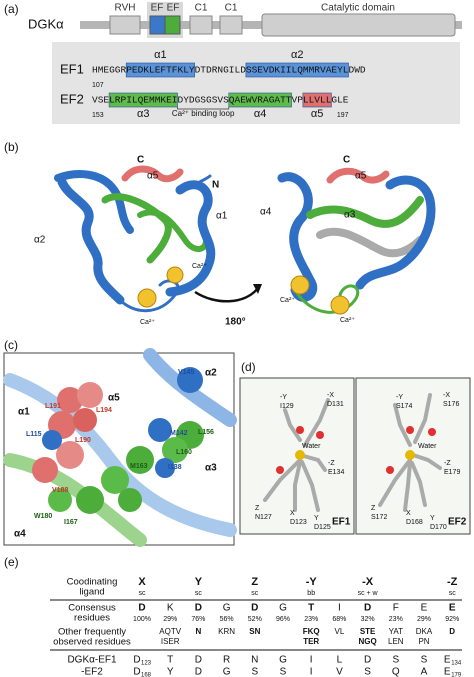 This screenshot has height=677, width=474. I want to click on consensus-percent: 32%, so click(368, 619).